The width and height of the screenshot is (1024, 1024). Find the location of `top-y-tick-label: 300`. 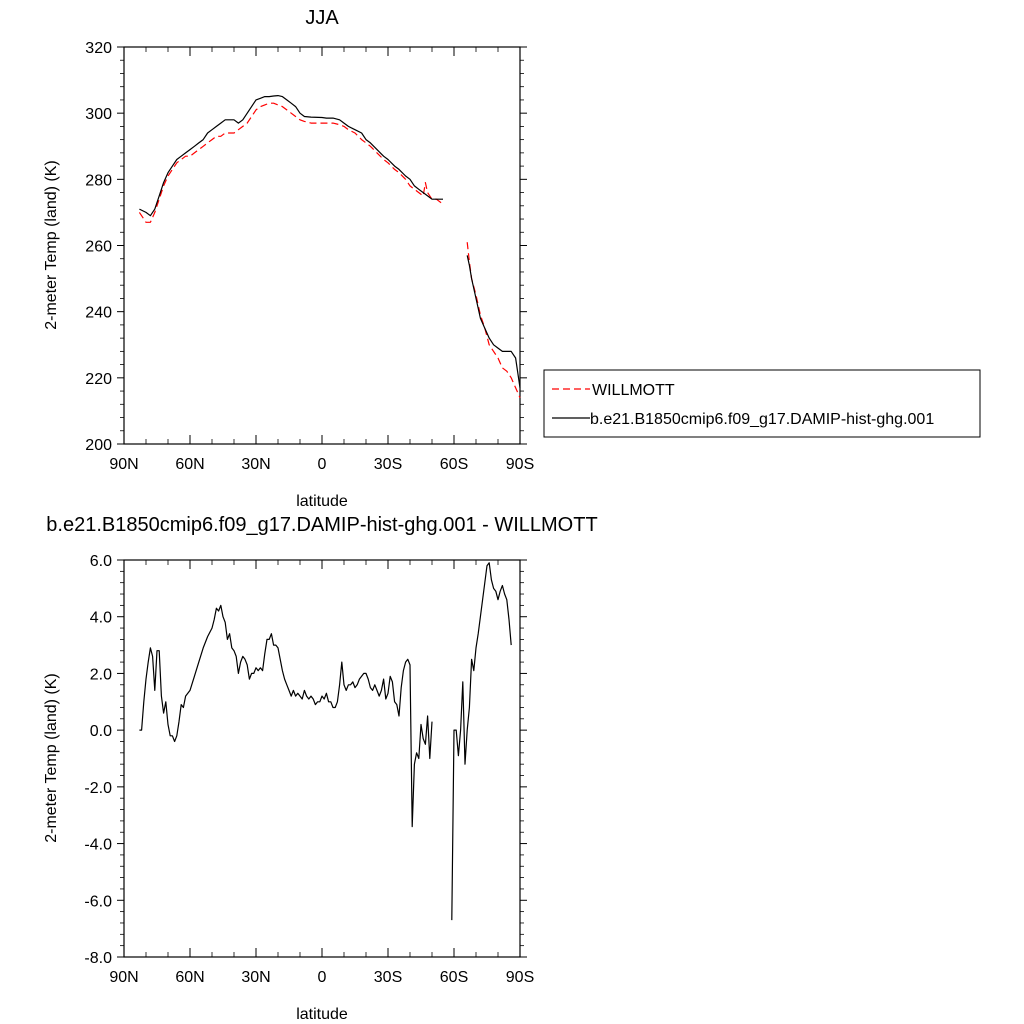

top-y-tick-label: 300 is located at coordinates (98, 114).